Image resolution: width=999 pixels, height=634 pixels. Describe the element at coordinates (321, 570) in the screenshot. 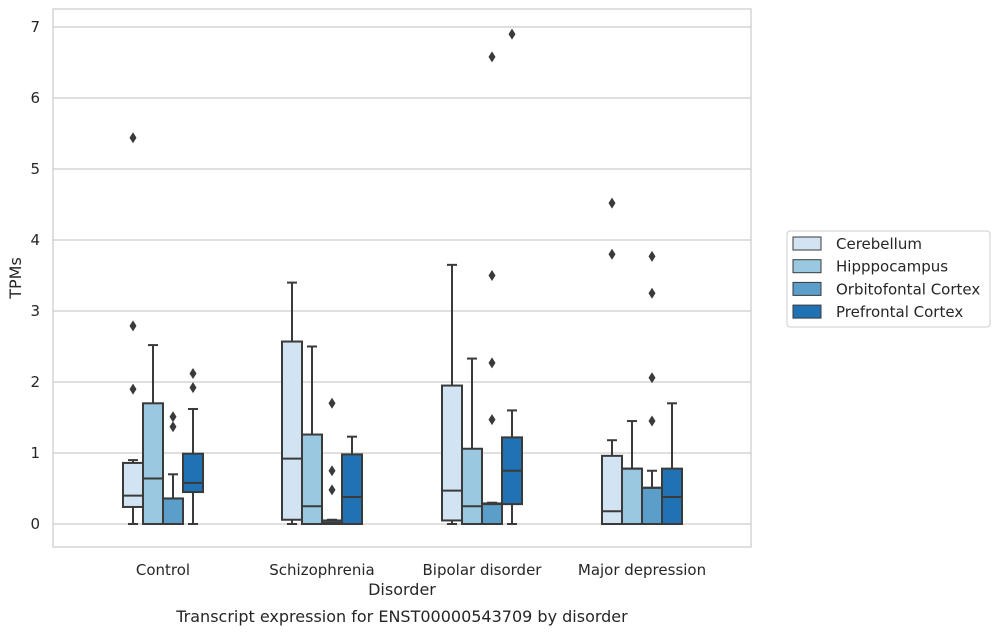

I see `x-tick-label: Schizophrenia` at that location.